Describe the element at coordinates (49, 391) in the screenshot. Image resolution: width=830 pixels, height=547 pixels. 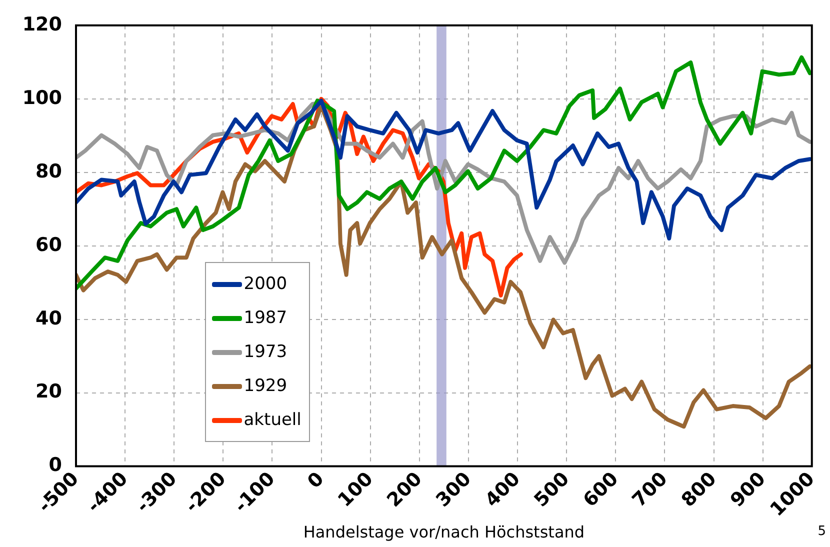
I see `y-tick-label: 20` at that location.